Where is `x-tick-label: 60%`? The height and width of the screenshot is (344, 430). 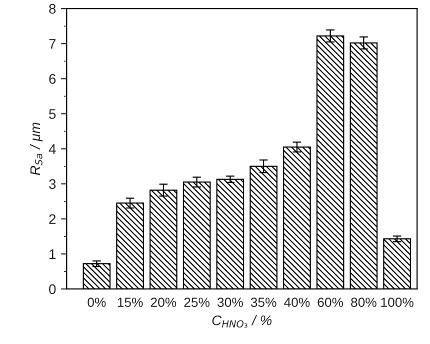 x-tick-label: 60% is located at coordinates (331, 302).